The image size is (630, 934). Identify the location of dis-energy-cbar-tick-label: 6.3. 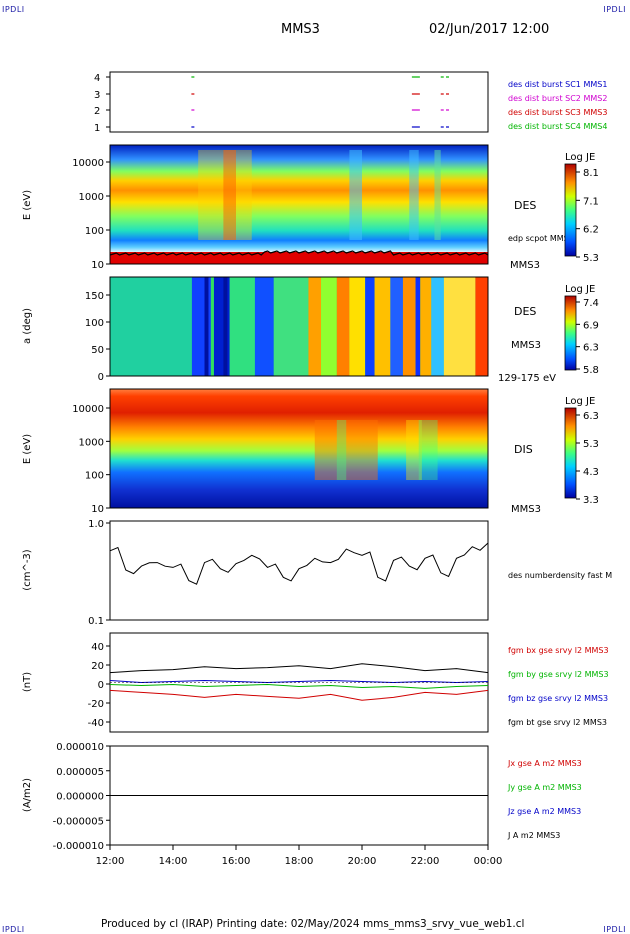
(591, 416).